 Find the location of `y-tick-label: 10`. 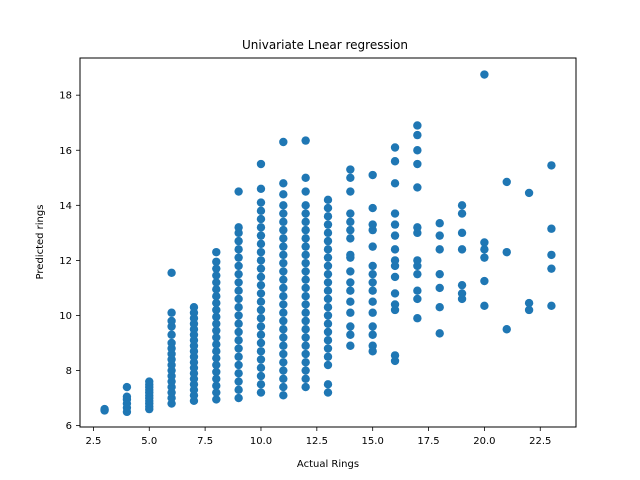

y-tick-label: 10 is located at coordinates (65, 316).